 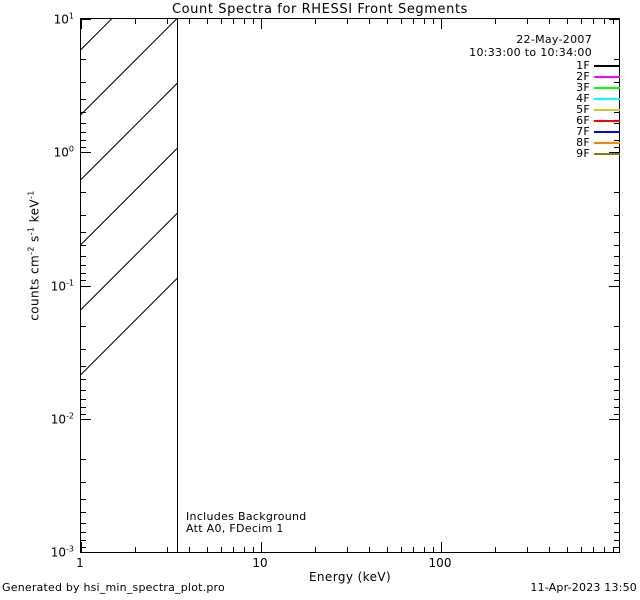 I want to click on legend-swatch-1f, so click(x=607, y=65).